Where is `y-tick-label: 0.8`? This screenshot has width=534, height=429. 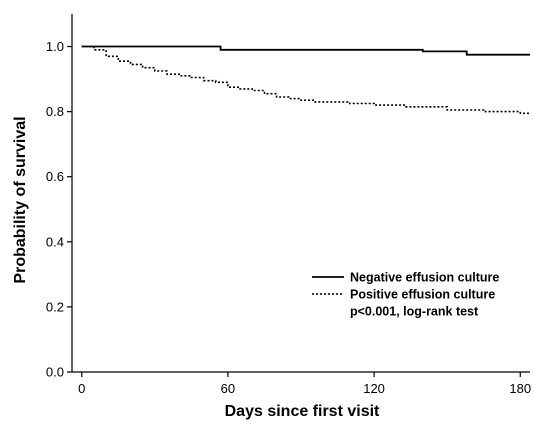
y-tick-label: 0.8 is located at coordinates (55, 111).